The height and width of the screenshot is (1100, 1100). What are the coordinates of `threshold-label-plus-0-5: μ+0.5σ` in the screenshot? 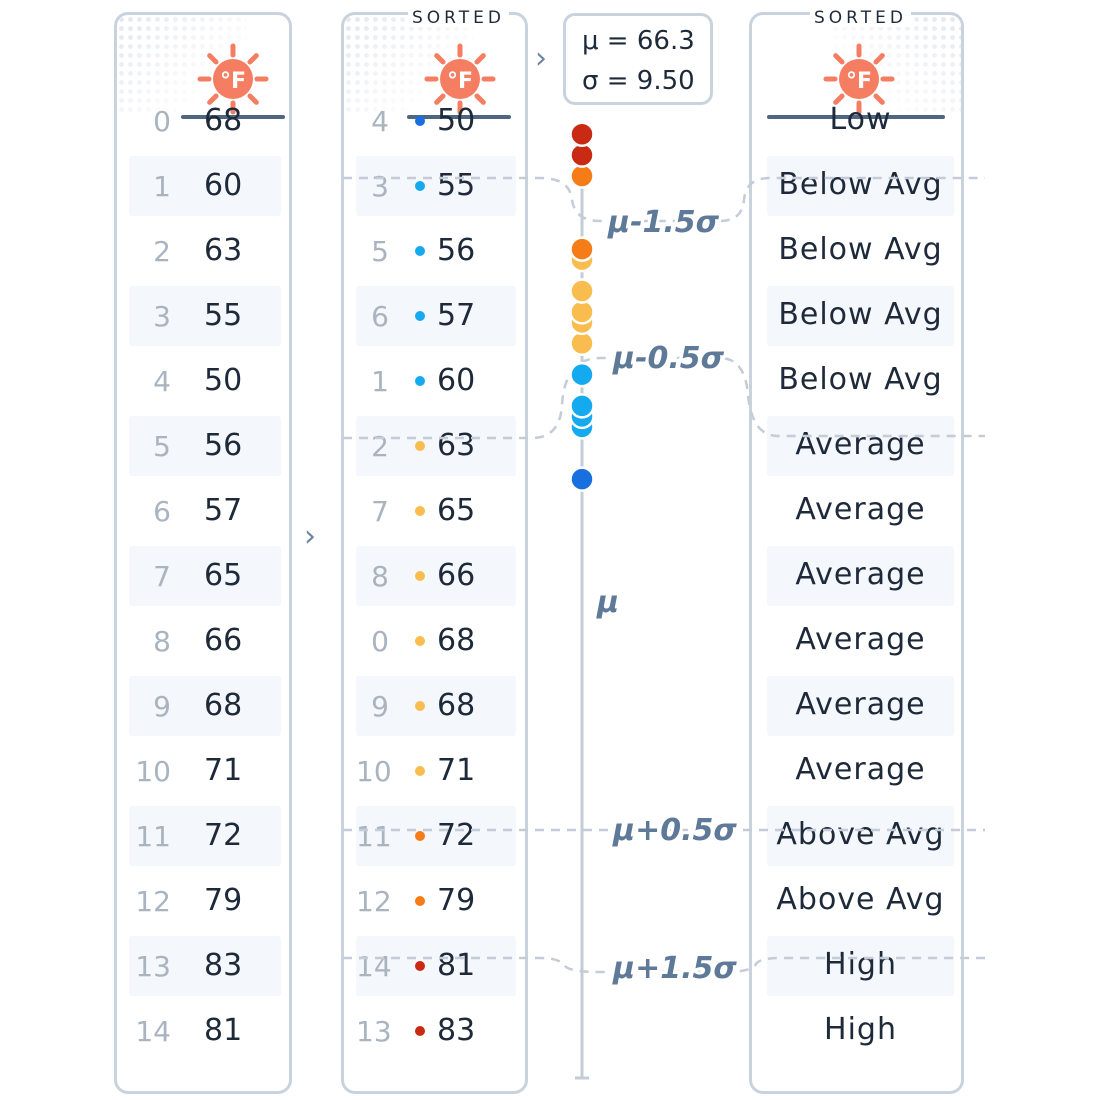 It's located at (674, 830).